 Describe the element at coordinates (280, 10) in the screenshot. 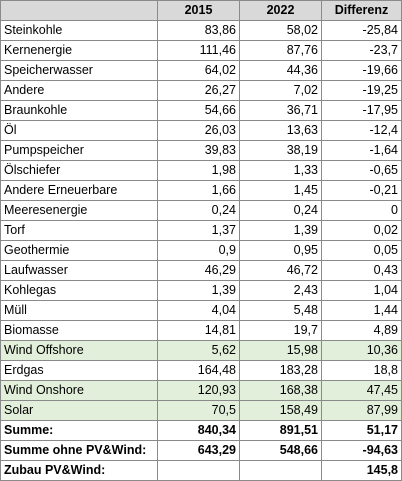

I see `header-cell-2022: 2022` at that location.